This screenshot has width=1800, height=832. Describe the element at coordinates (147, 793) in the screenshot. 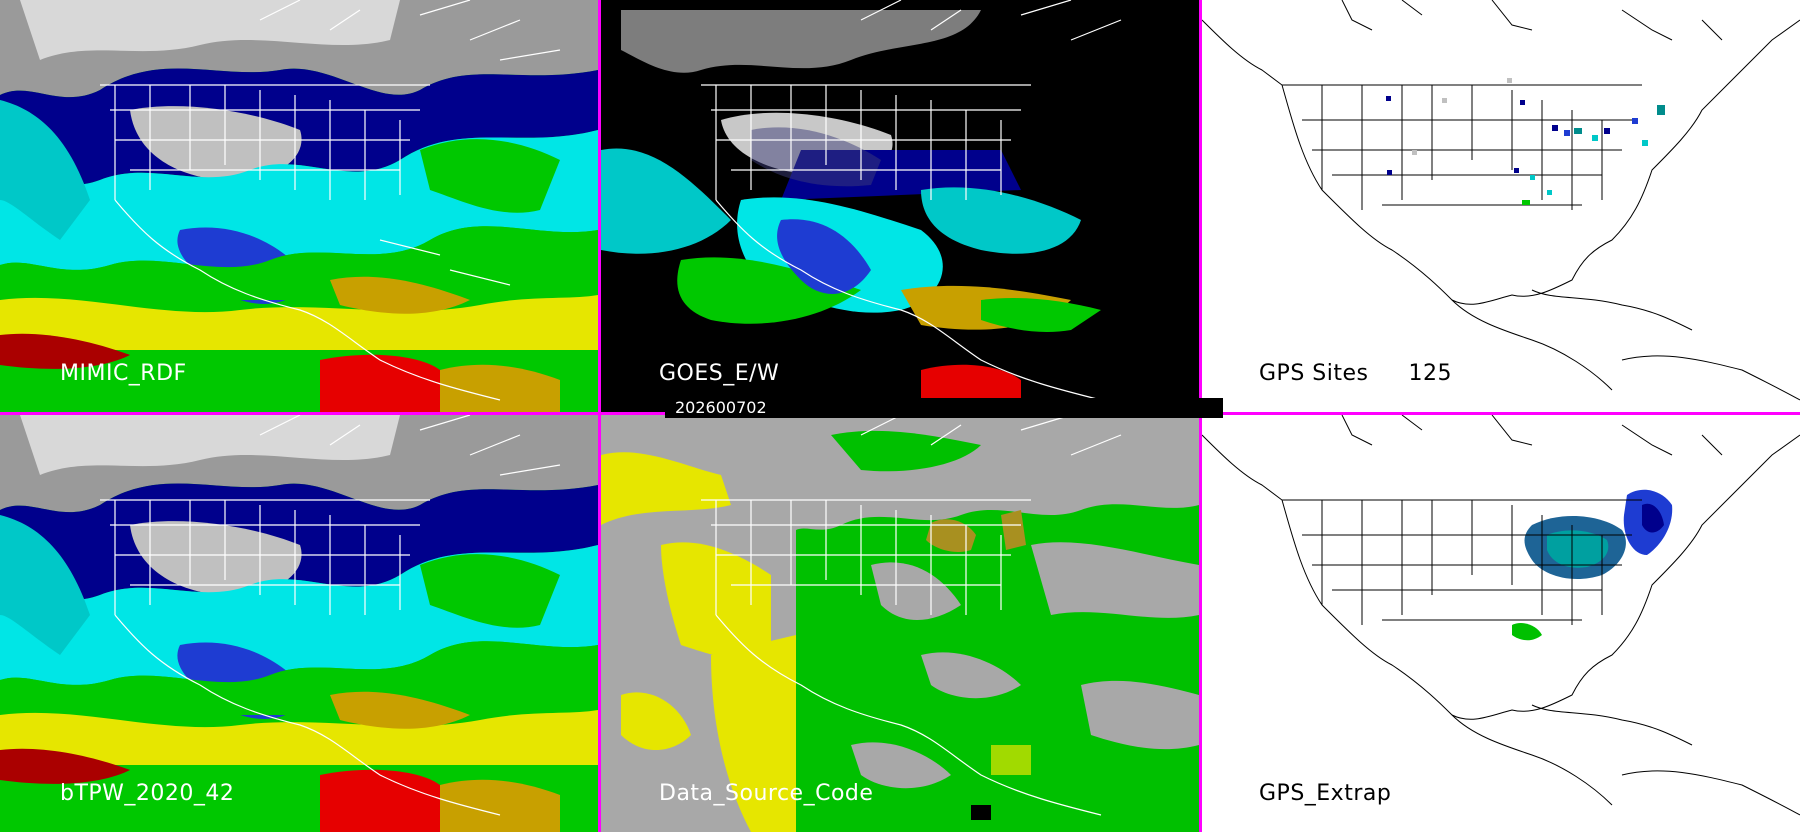

I see `panel-label-btpw: bTPW_2020_42` at that location.